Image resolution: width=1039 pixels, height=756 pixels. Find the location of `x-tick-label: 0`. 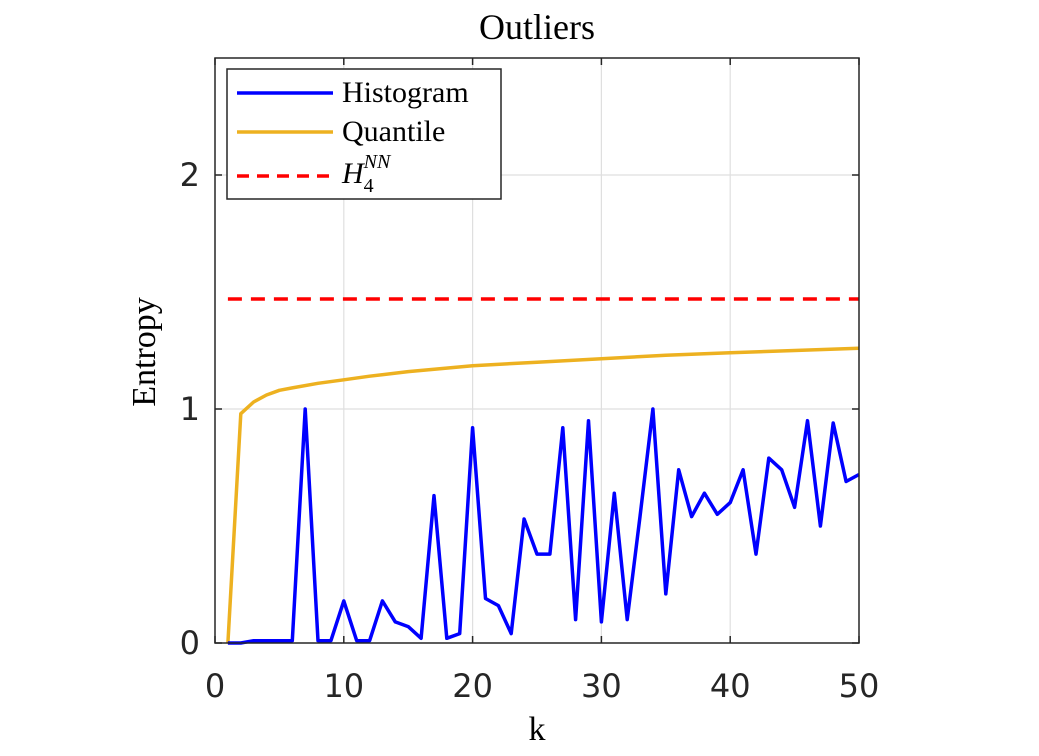

x-tick-label: 0 is located at coordinates (215, 686).